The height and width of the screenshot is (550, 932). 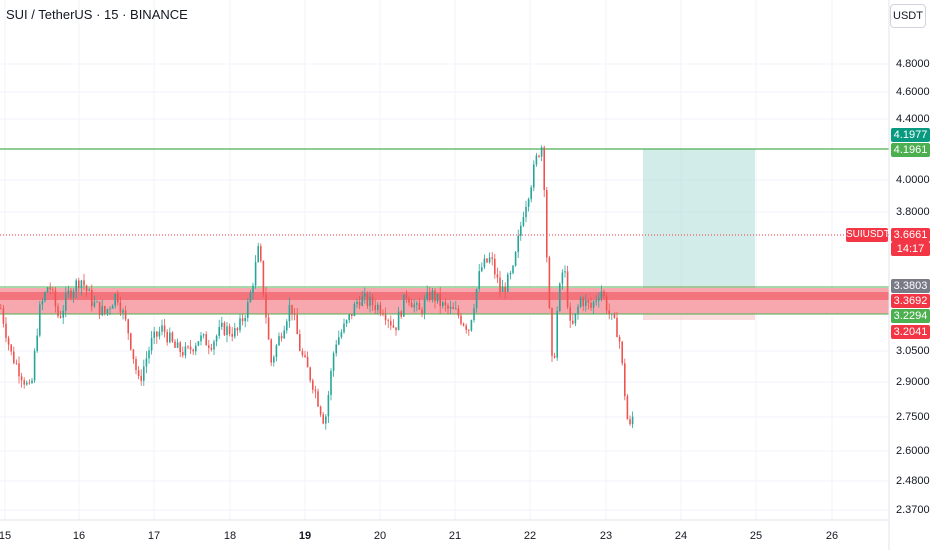 What do you see at coordinates (681, 536) in the screenshot?
I see `time-tick-label: 24` at bounding box center [681, 536].